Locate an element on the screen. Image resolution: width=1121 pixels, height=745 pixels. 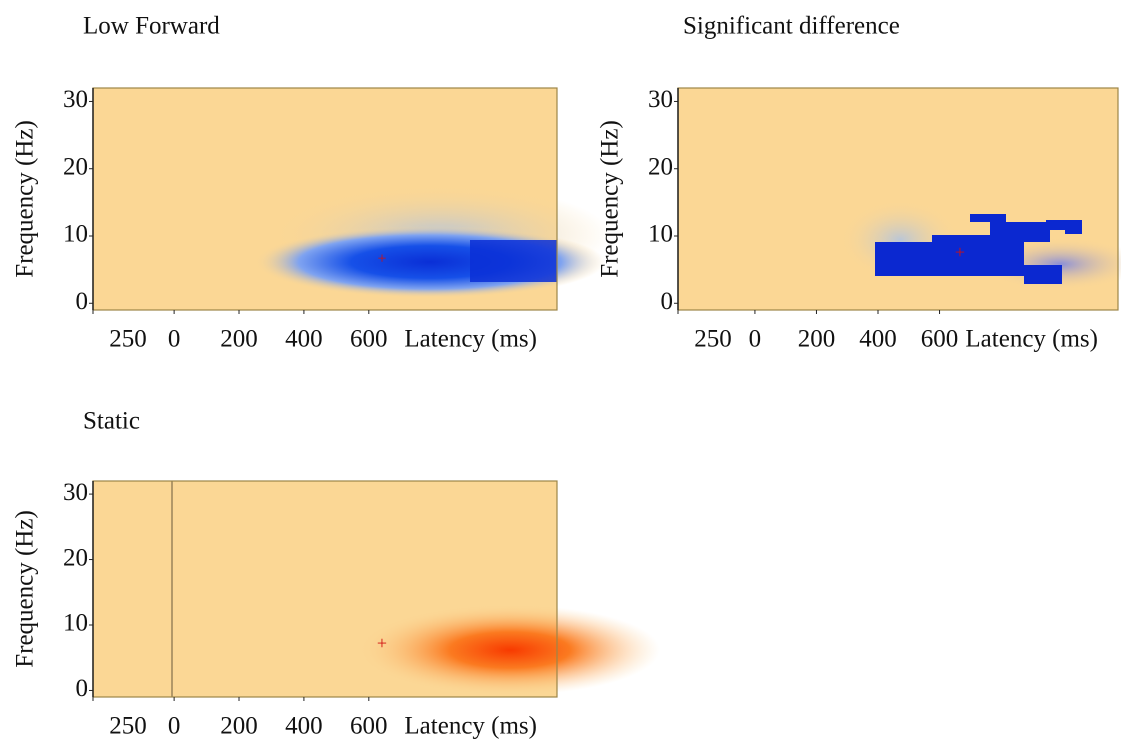
chart-title: Significant difference is located at coordinates (791, 26).